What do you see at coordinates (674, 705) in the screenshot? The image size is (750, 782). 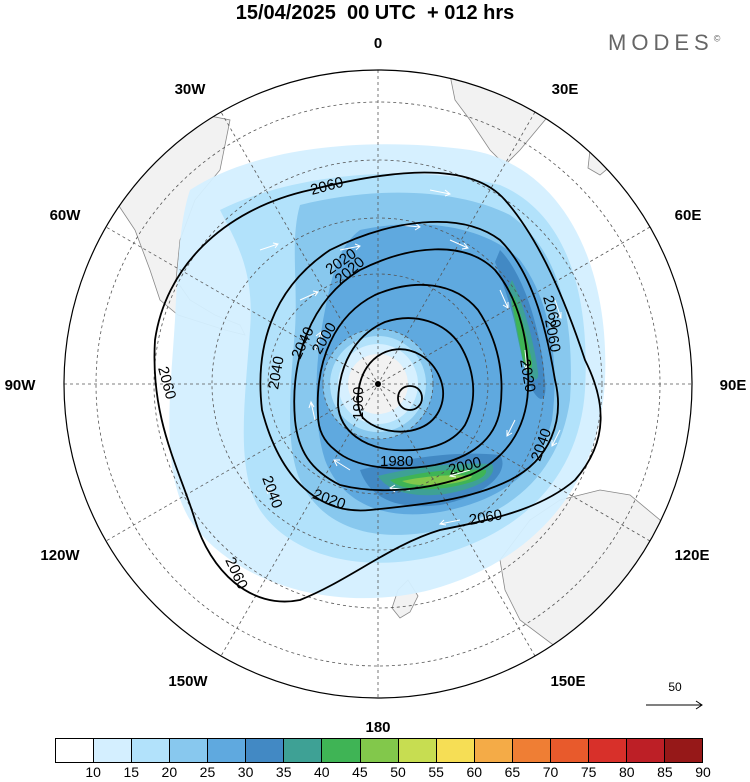 I see `reference-arrow-icon` at bounding box center [674, 705].